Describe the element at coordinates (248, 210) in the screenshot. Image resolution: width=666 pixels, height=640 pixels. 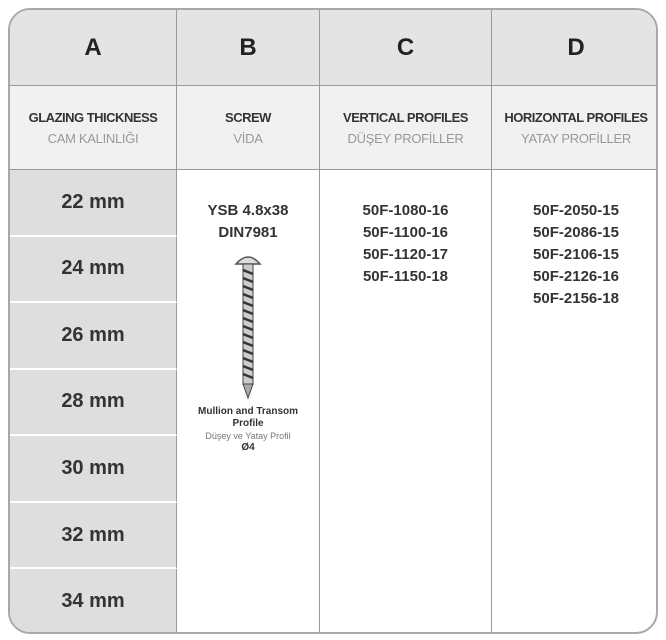
I see `screw-name: YSB 4.8x38` at that location.